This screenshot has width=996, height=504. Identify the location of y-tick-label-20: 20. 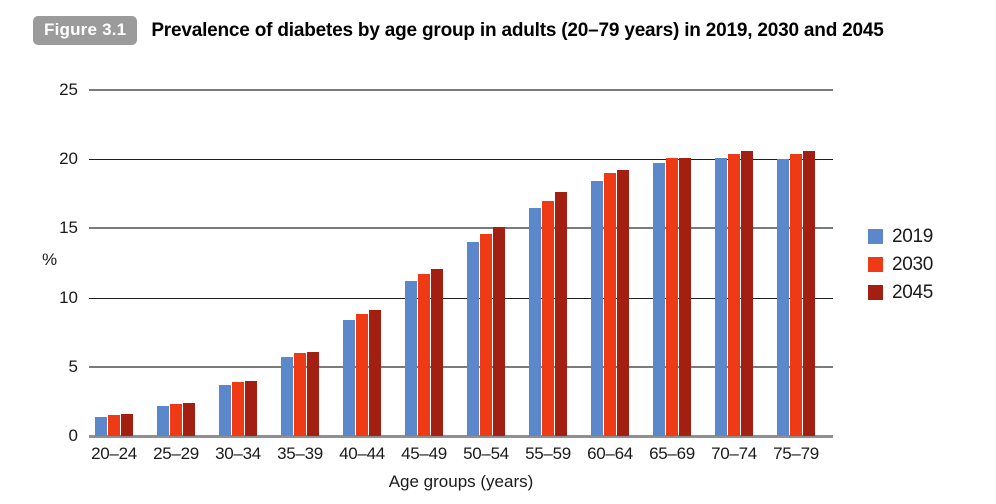
(68, 158).